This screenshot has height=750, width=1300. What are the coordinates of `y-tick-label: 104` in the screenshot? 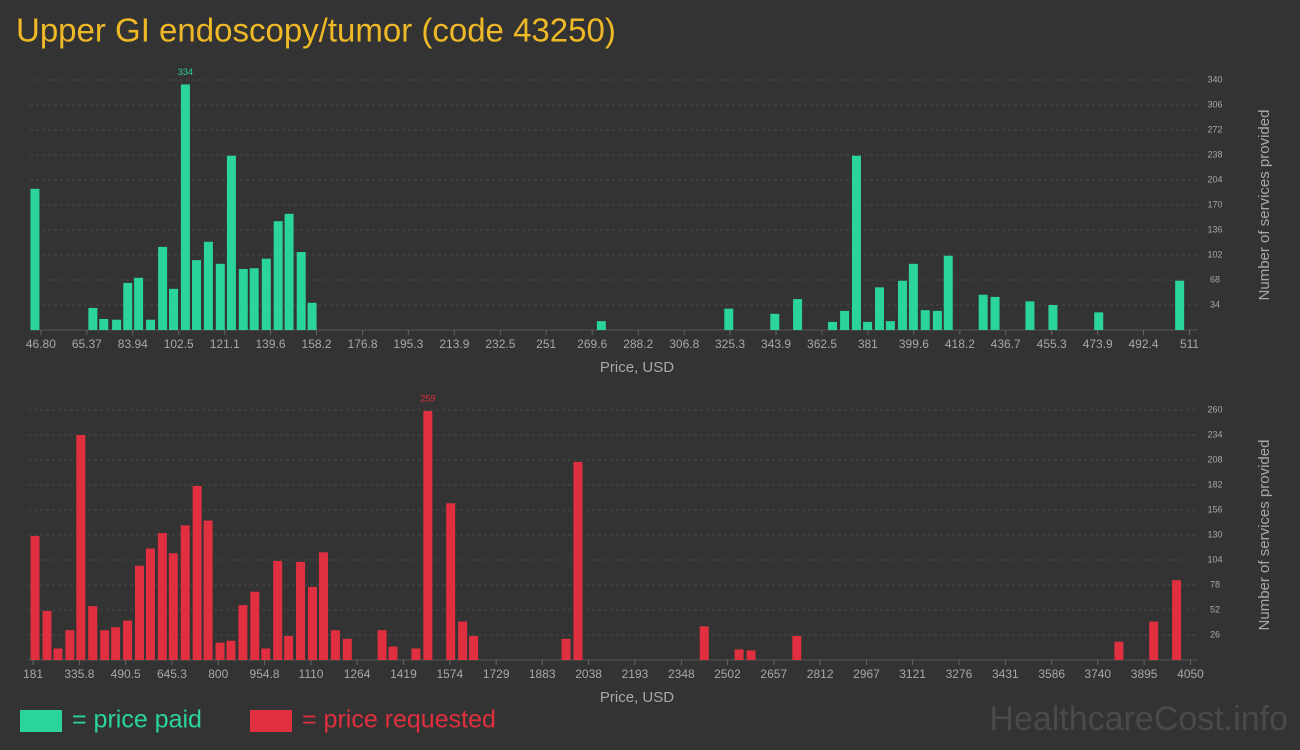 It's located at (1214, 559).